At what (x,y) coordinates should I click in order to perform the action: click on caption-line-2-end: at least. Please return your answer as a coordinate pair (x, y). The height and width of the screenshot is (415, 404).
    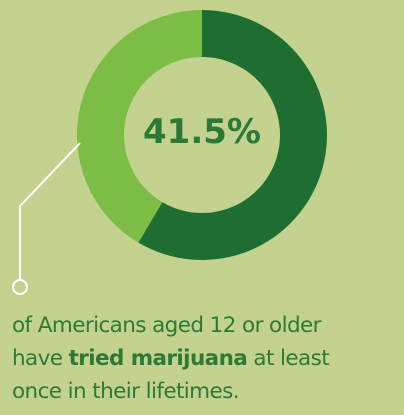
    Looking at the image, I should click on (288, 358).